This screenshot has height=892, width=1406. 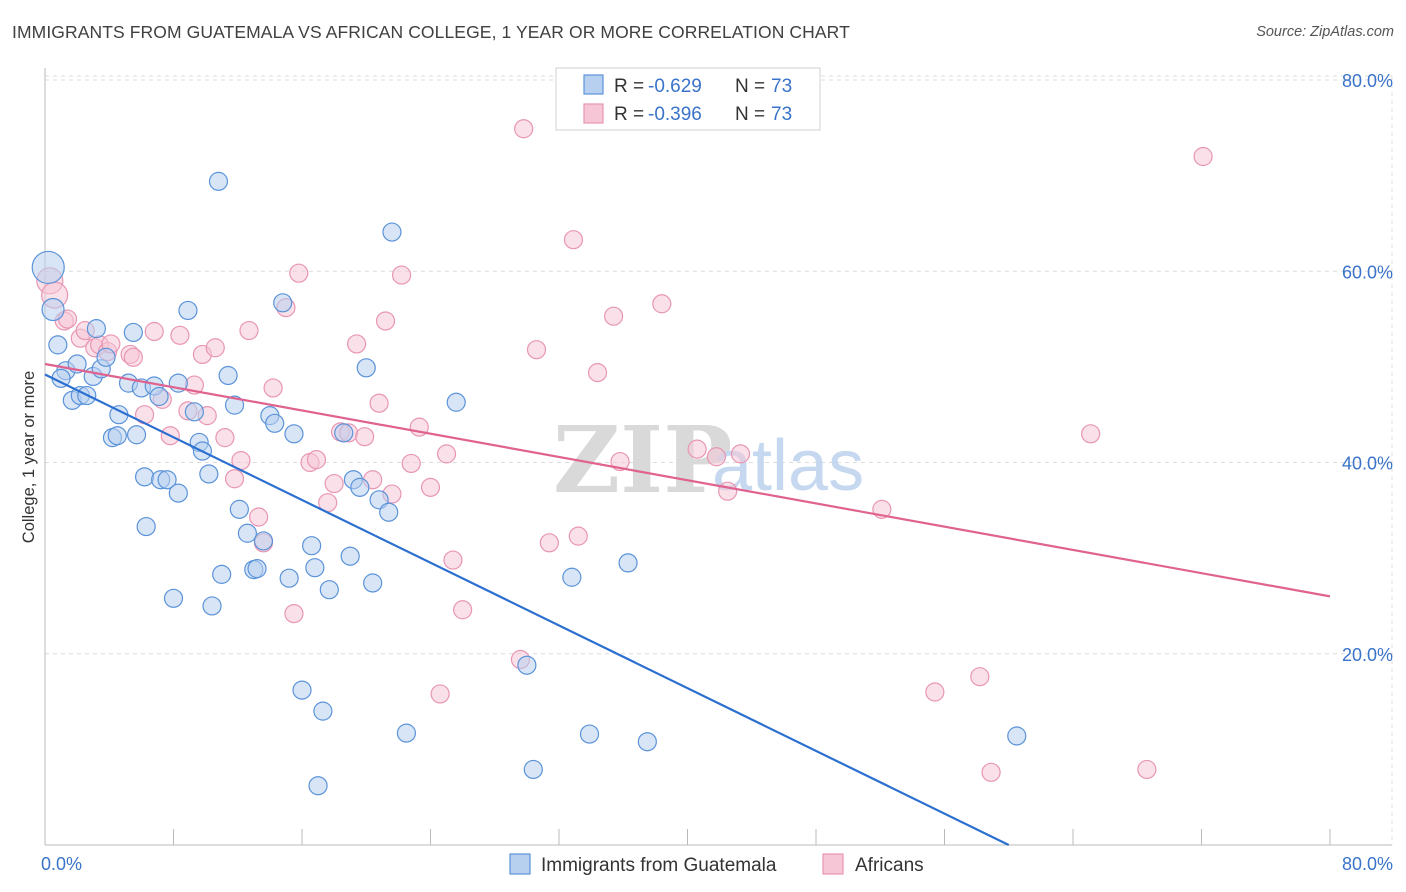 I want to click on source-credit: Source: ZipAtlas.com, so click(x=1325, y=32).